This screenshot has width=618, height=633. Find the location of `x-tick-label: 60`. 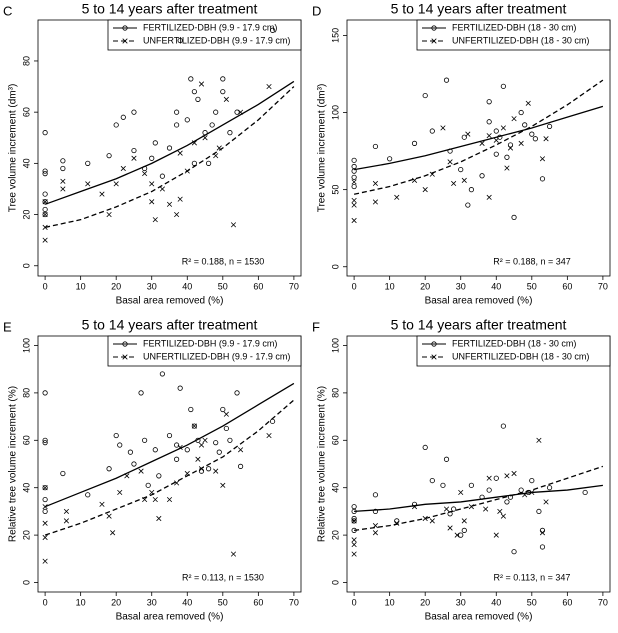

x-tick-label: 60 is located at coordinates (258, 602).